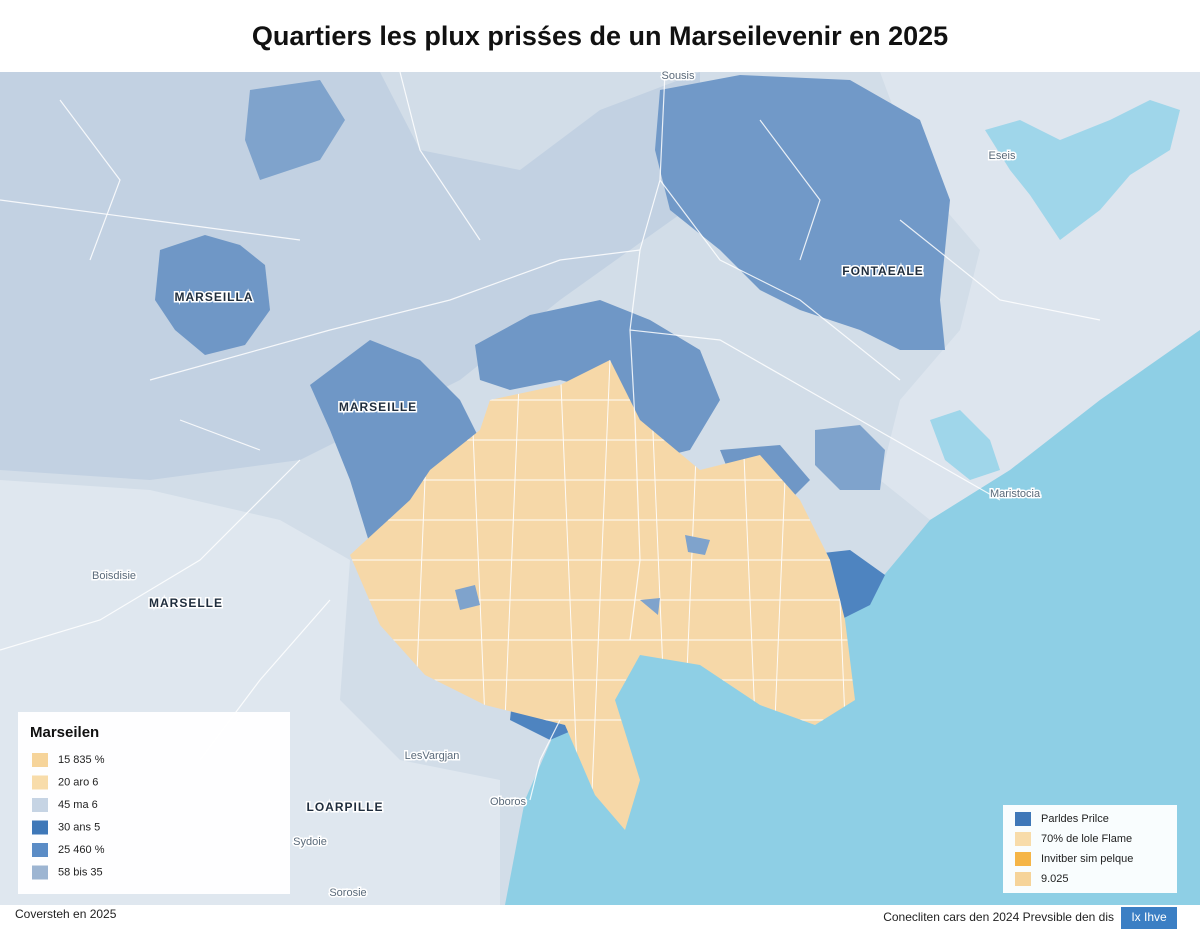 This screenshot has width=1200, height=933. I want to click on map-label: FONTAEALE, so click(882, 271).